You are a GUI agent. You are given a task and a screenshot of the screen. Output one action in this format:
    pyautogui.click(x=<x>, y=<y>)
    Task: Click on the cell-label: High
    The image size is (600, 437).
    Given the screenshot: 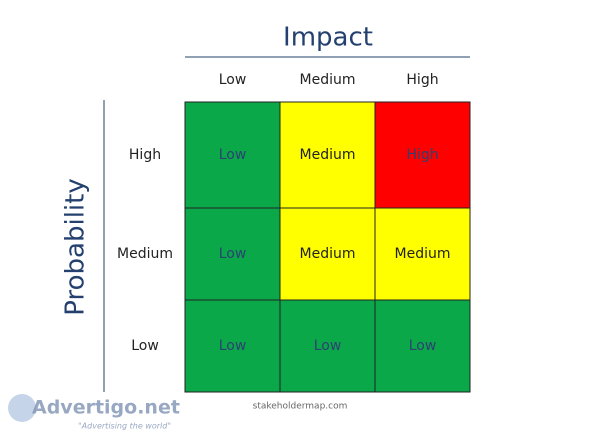 What is the action you would take?
    pyautogui.click(x=422, y=155)
    